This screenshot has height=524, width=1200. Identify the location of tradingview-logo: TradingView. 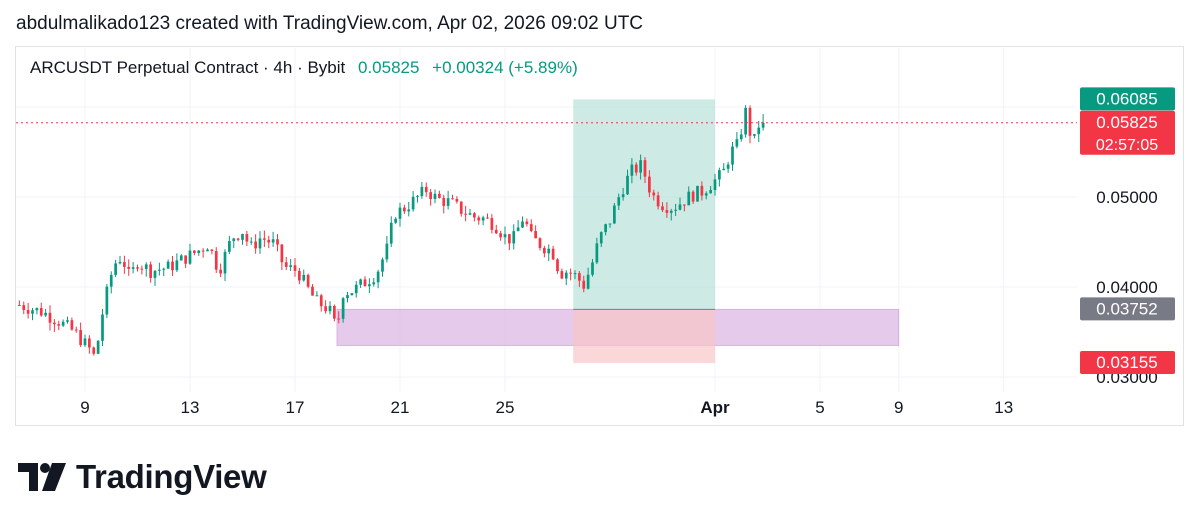
(142, 477).